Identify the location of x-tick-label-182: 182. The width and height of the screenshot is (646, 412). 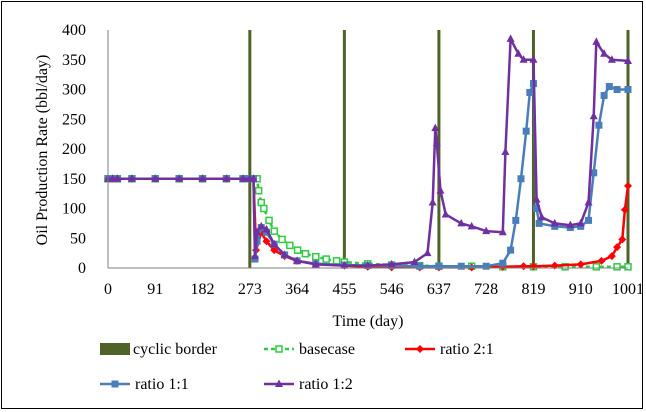
(203, 289).